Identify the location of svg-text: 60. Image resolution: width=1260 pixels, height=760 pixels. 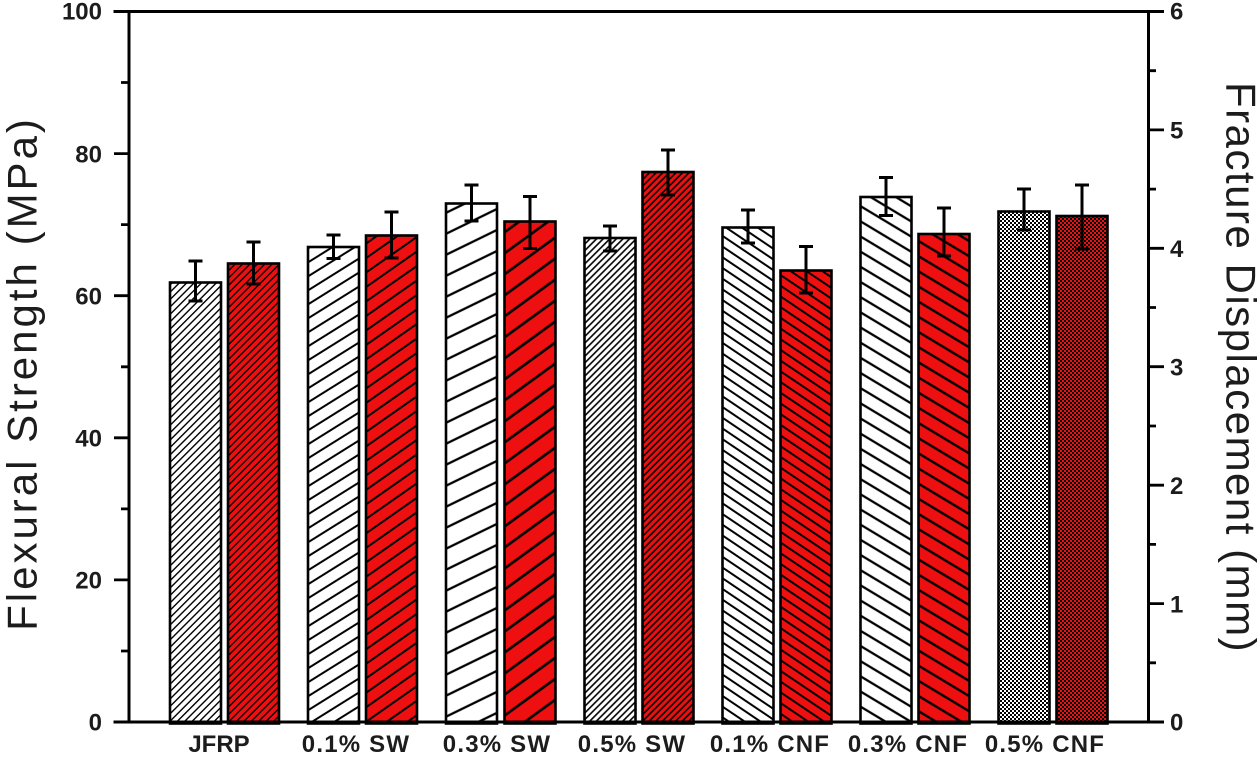
(88, 296).